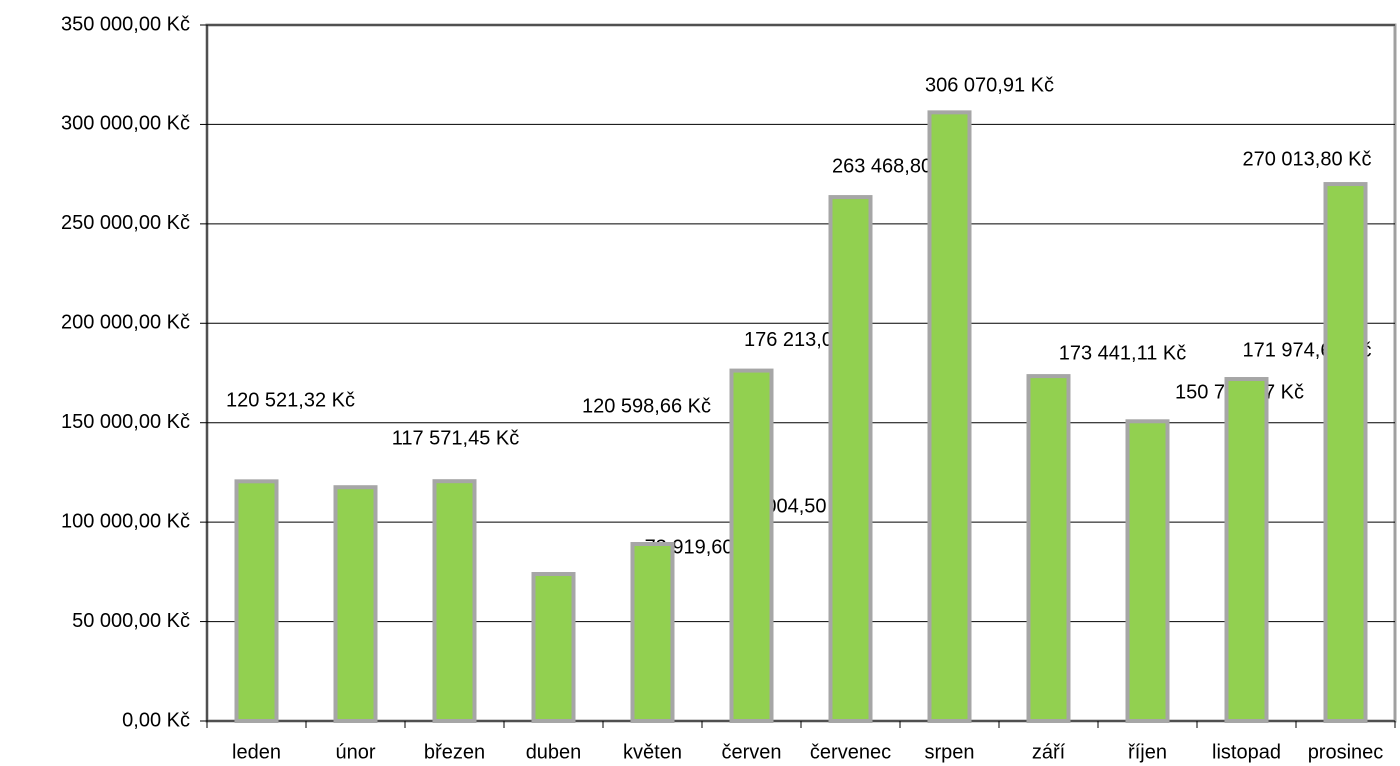 This screenshot has height=766, width=1400. What do you see at coordinates (1307, 159) in the screenshot?
I see `data-label: 270 013,80 Kč` at bounding box center [1307, 159].